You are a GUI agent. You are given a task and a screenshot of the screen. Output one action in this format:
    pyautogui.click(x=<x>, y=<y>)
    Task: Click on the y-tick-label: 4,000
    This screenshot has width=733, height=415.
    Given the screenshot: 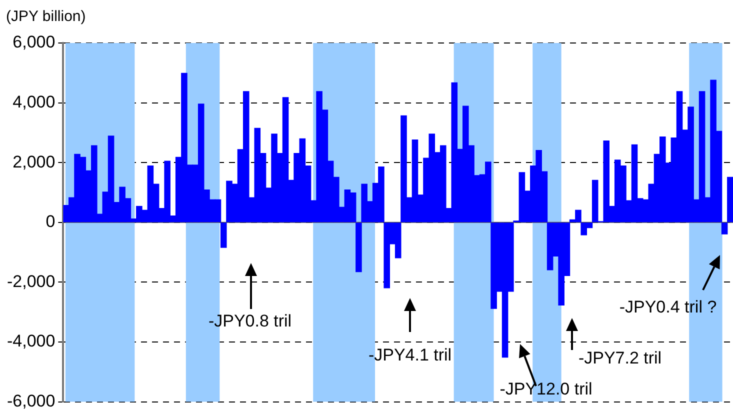 What is the action you would take?
    pyautogui.click(x=34, y=102)
    